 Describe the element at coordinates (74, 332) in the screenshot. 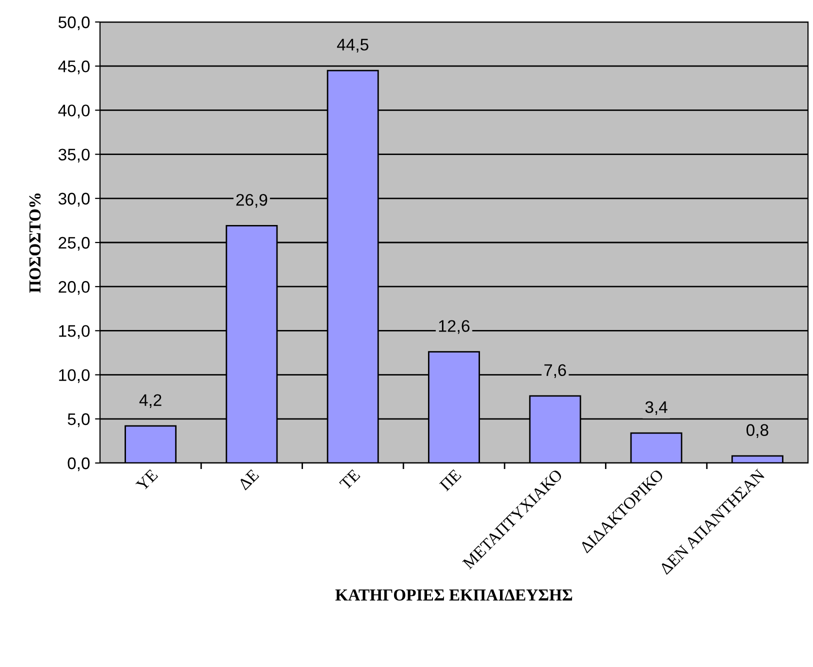

I see `y-tick-label: 15,0` at that location.